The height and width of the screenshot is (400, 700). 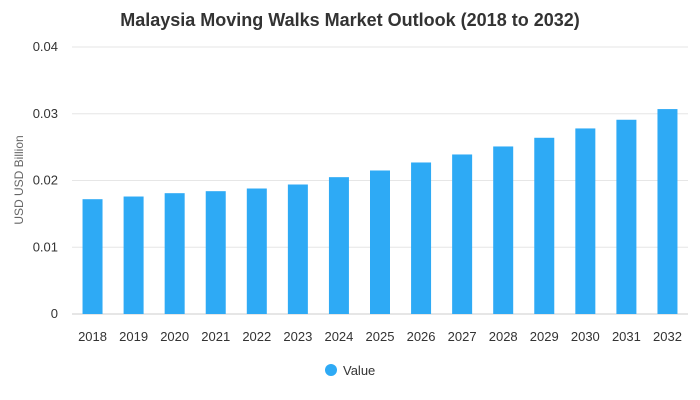 I want to click on x-tick-label: 2023, so click(x=297, y=336).